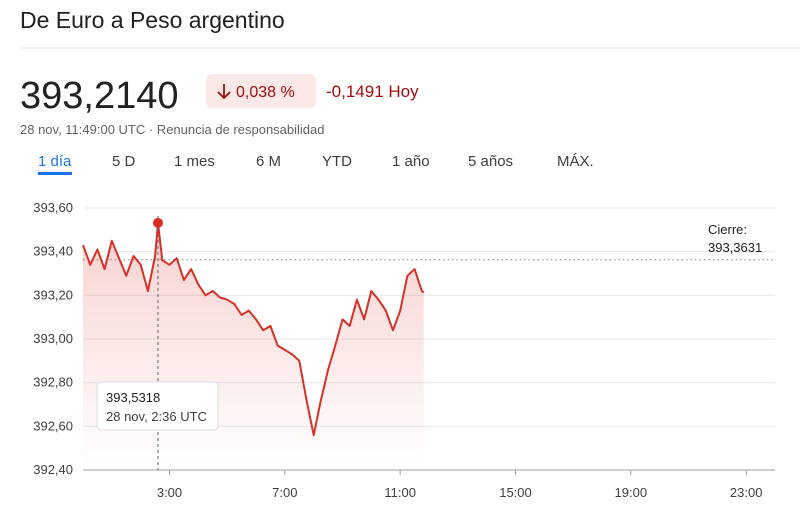 The height and width of the screenshot is (513, 800). Describe the element at coordinates (152, 20) in the screenshot. I see `title: De Euro a Peso argentino` at that location.